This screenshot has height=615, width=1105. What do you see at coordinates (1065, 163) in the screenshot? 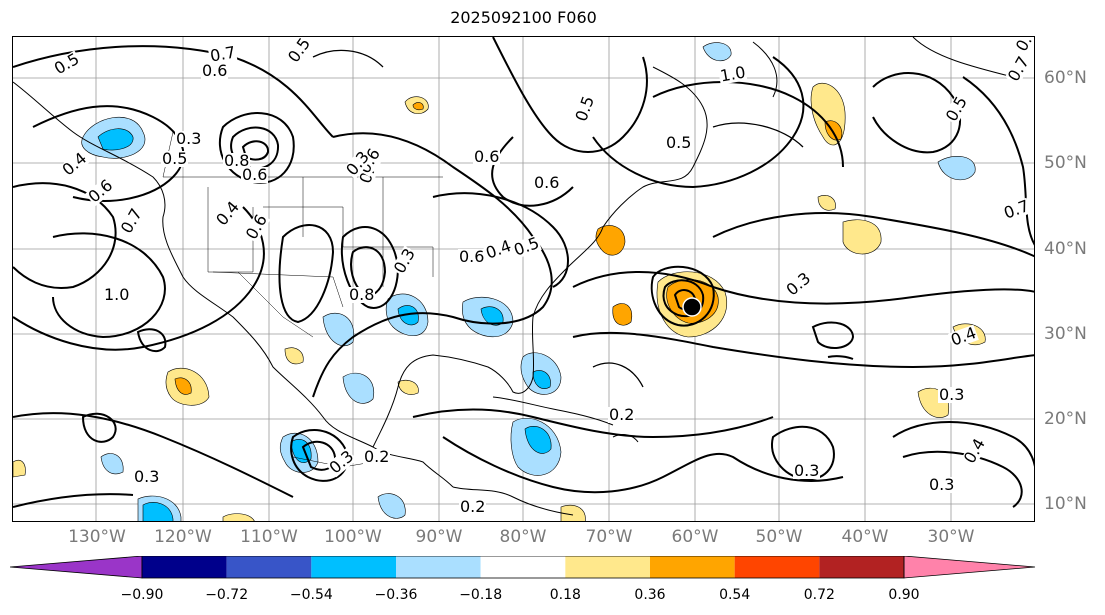
I see `lat-label-50n: 50°N` at bounding box center [1065, 163].